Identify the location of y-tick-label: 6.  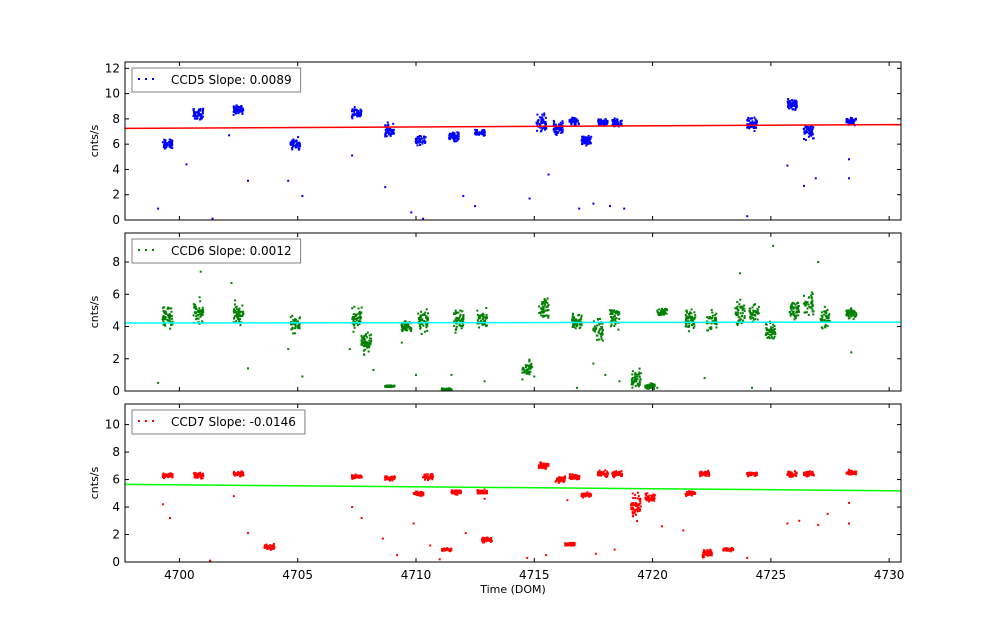
(116, 294).